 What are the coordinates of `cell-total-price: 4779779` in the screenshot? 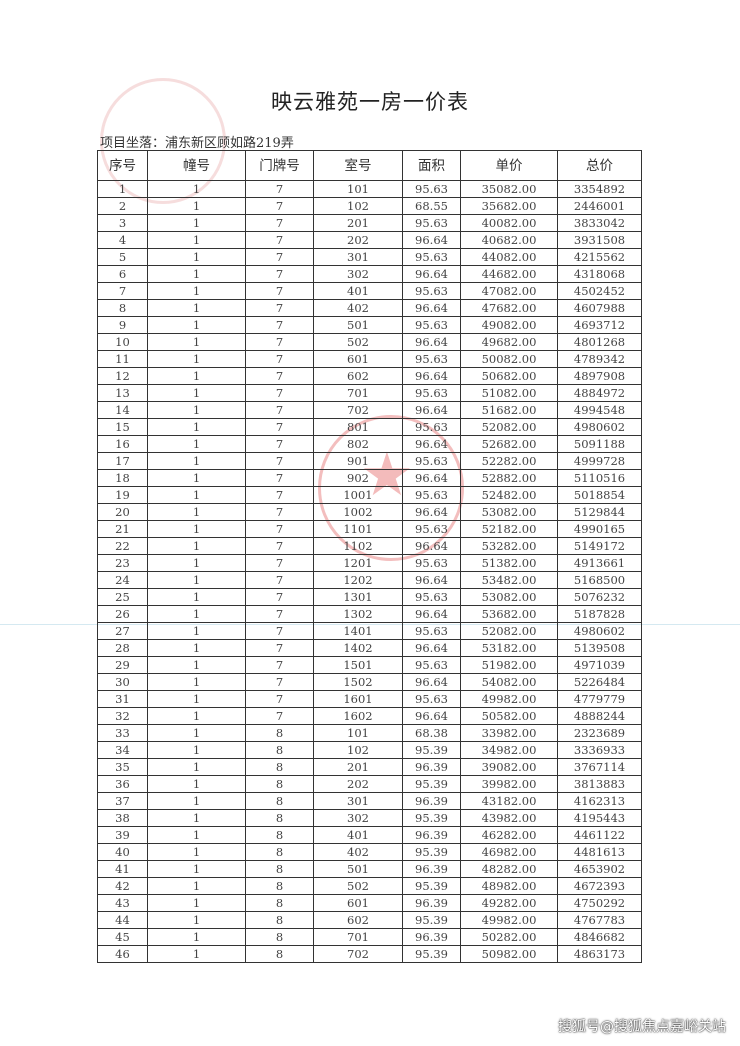 It's located at (599, 699).